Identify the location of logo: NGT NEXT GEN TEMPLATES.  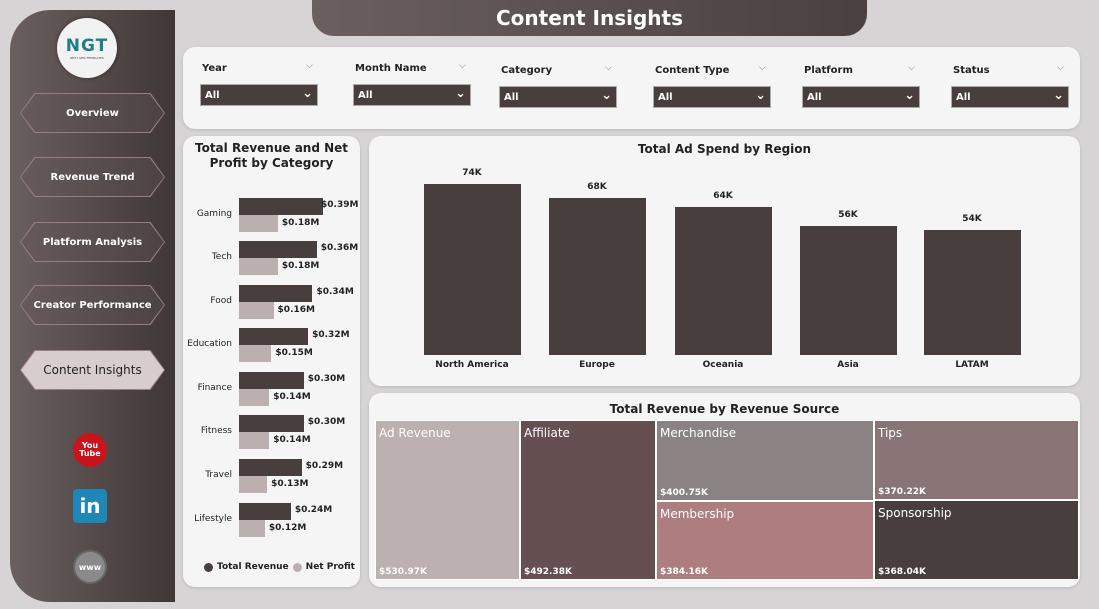
(87, 48).